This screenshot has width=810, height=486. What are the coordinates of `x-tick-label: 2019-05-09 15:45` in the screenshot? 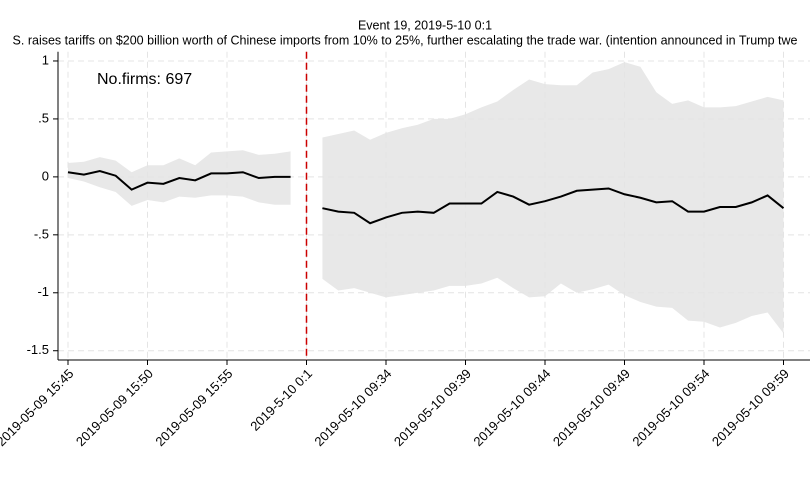 It's located at (38, 407).